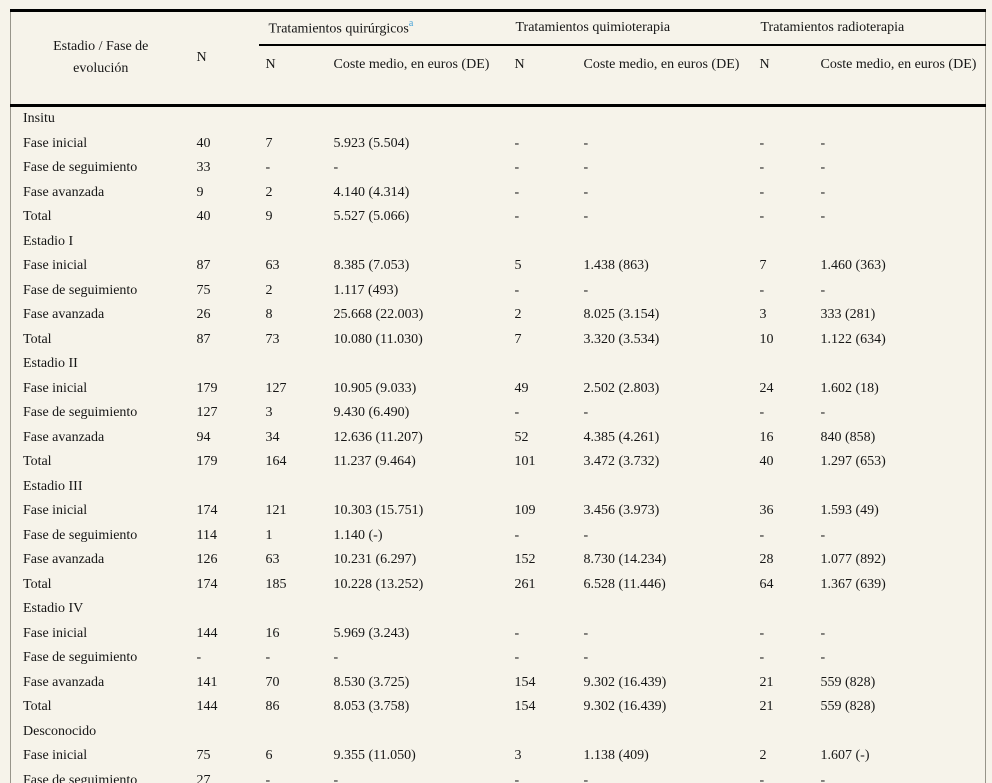  What do you see at coordinates (593, 27) in the screenshot?
I see `group-label-chemotherapy: Tratamientos quimioterapia` at bounding box center [593, 27].